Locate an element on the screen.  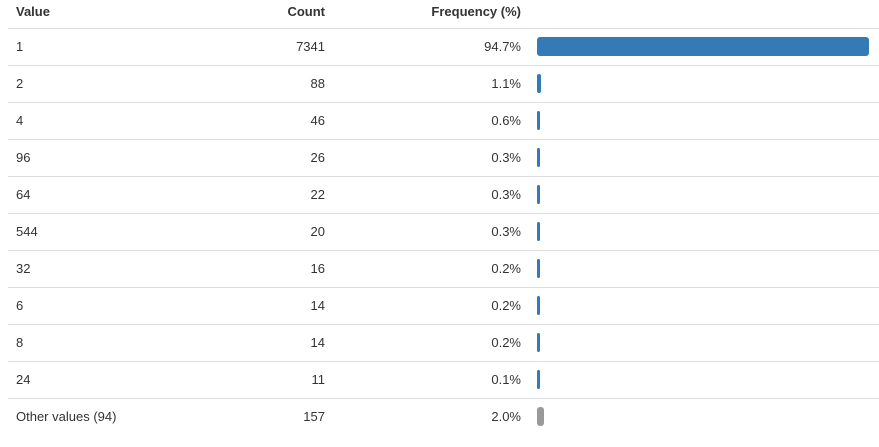
value-cell: 24 is located at coordinates (113, 379).